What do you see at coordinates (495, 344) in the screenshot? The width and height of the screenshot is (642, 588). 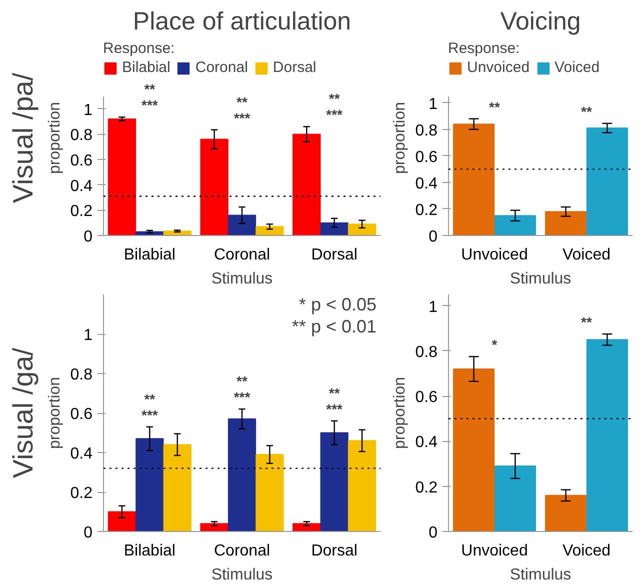 I see `annotation: *` at bounding box center [495, 344].